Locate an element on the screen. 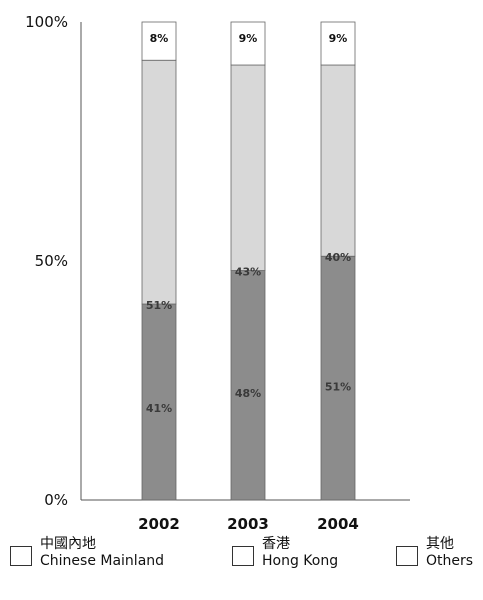 The image size is (483, 600). legend-swatch-others is located at coordinates (407, 556).